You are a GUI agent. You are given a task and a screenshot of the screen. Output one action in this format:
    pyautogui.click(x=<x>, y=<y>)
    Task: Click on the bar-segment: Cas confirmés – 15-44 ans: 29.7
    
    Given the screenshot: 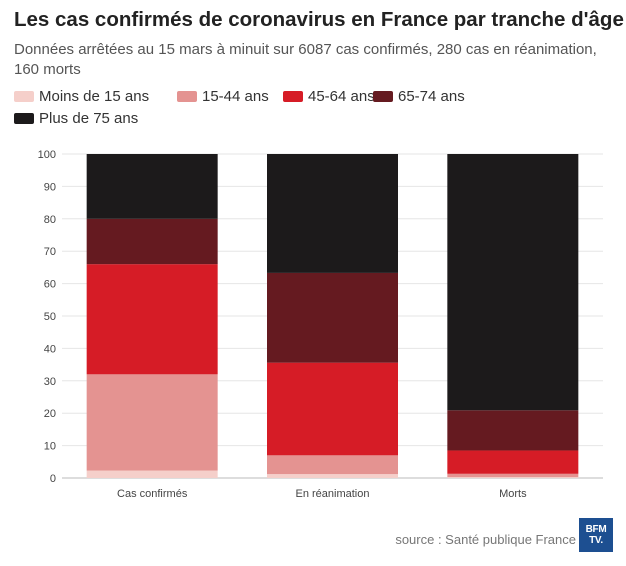 What is the action you would take?
    pyautogui.click(x=152, y=422)
    